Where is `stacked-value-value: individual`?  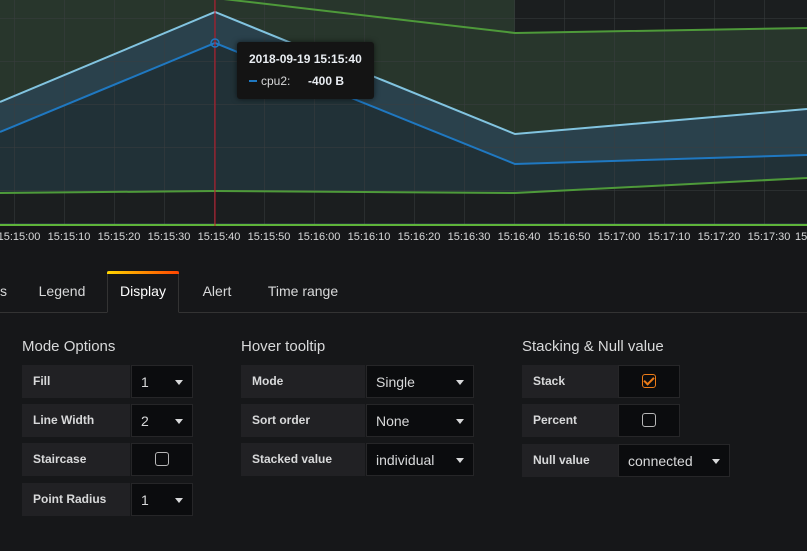
stacked-value-value: individual is located at coordinates (405, 460).